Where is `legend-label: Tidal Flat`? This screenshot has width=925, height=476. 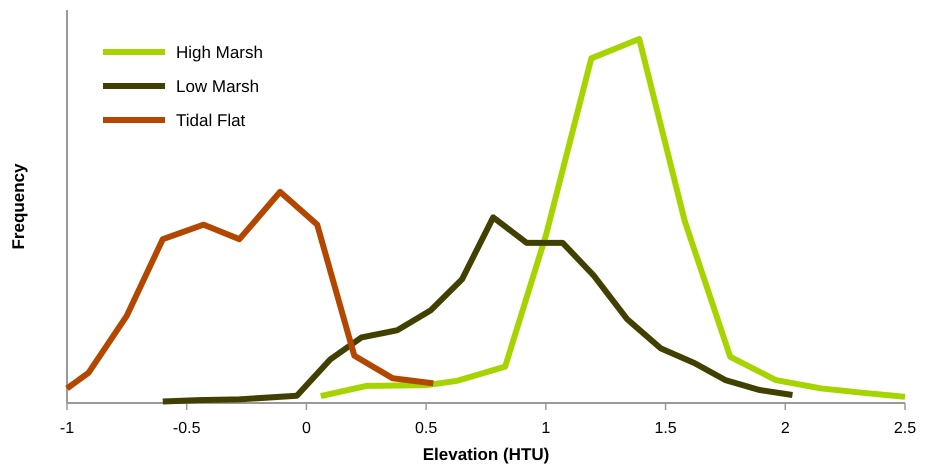
legend-label: Tidal Flat is located at coordinates (211, 120).